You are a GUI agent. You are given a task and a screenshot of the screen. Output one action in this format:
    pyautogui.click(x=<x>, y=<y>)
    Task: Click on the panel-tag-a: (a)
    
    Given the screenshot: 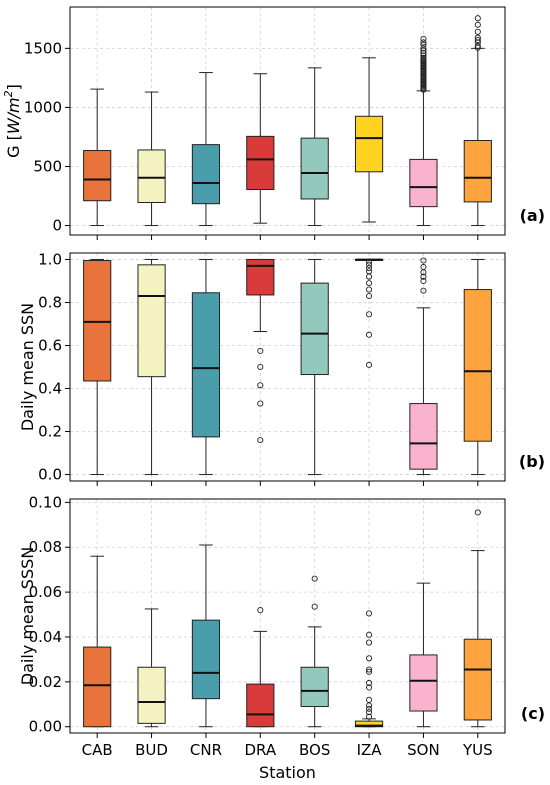 What is the action you would take?
    pyautogui.click(x=532, y=215)
    